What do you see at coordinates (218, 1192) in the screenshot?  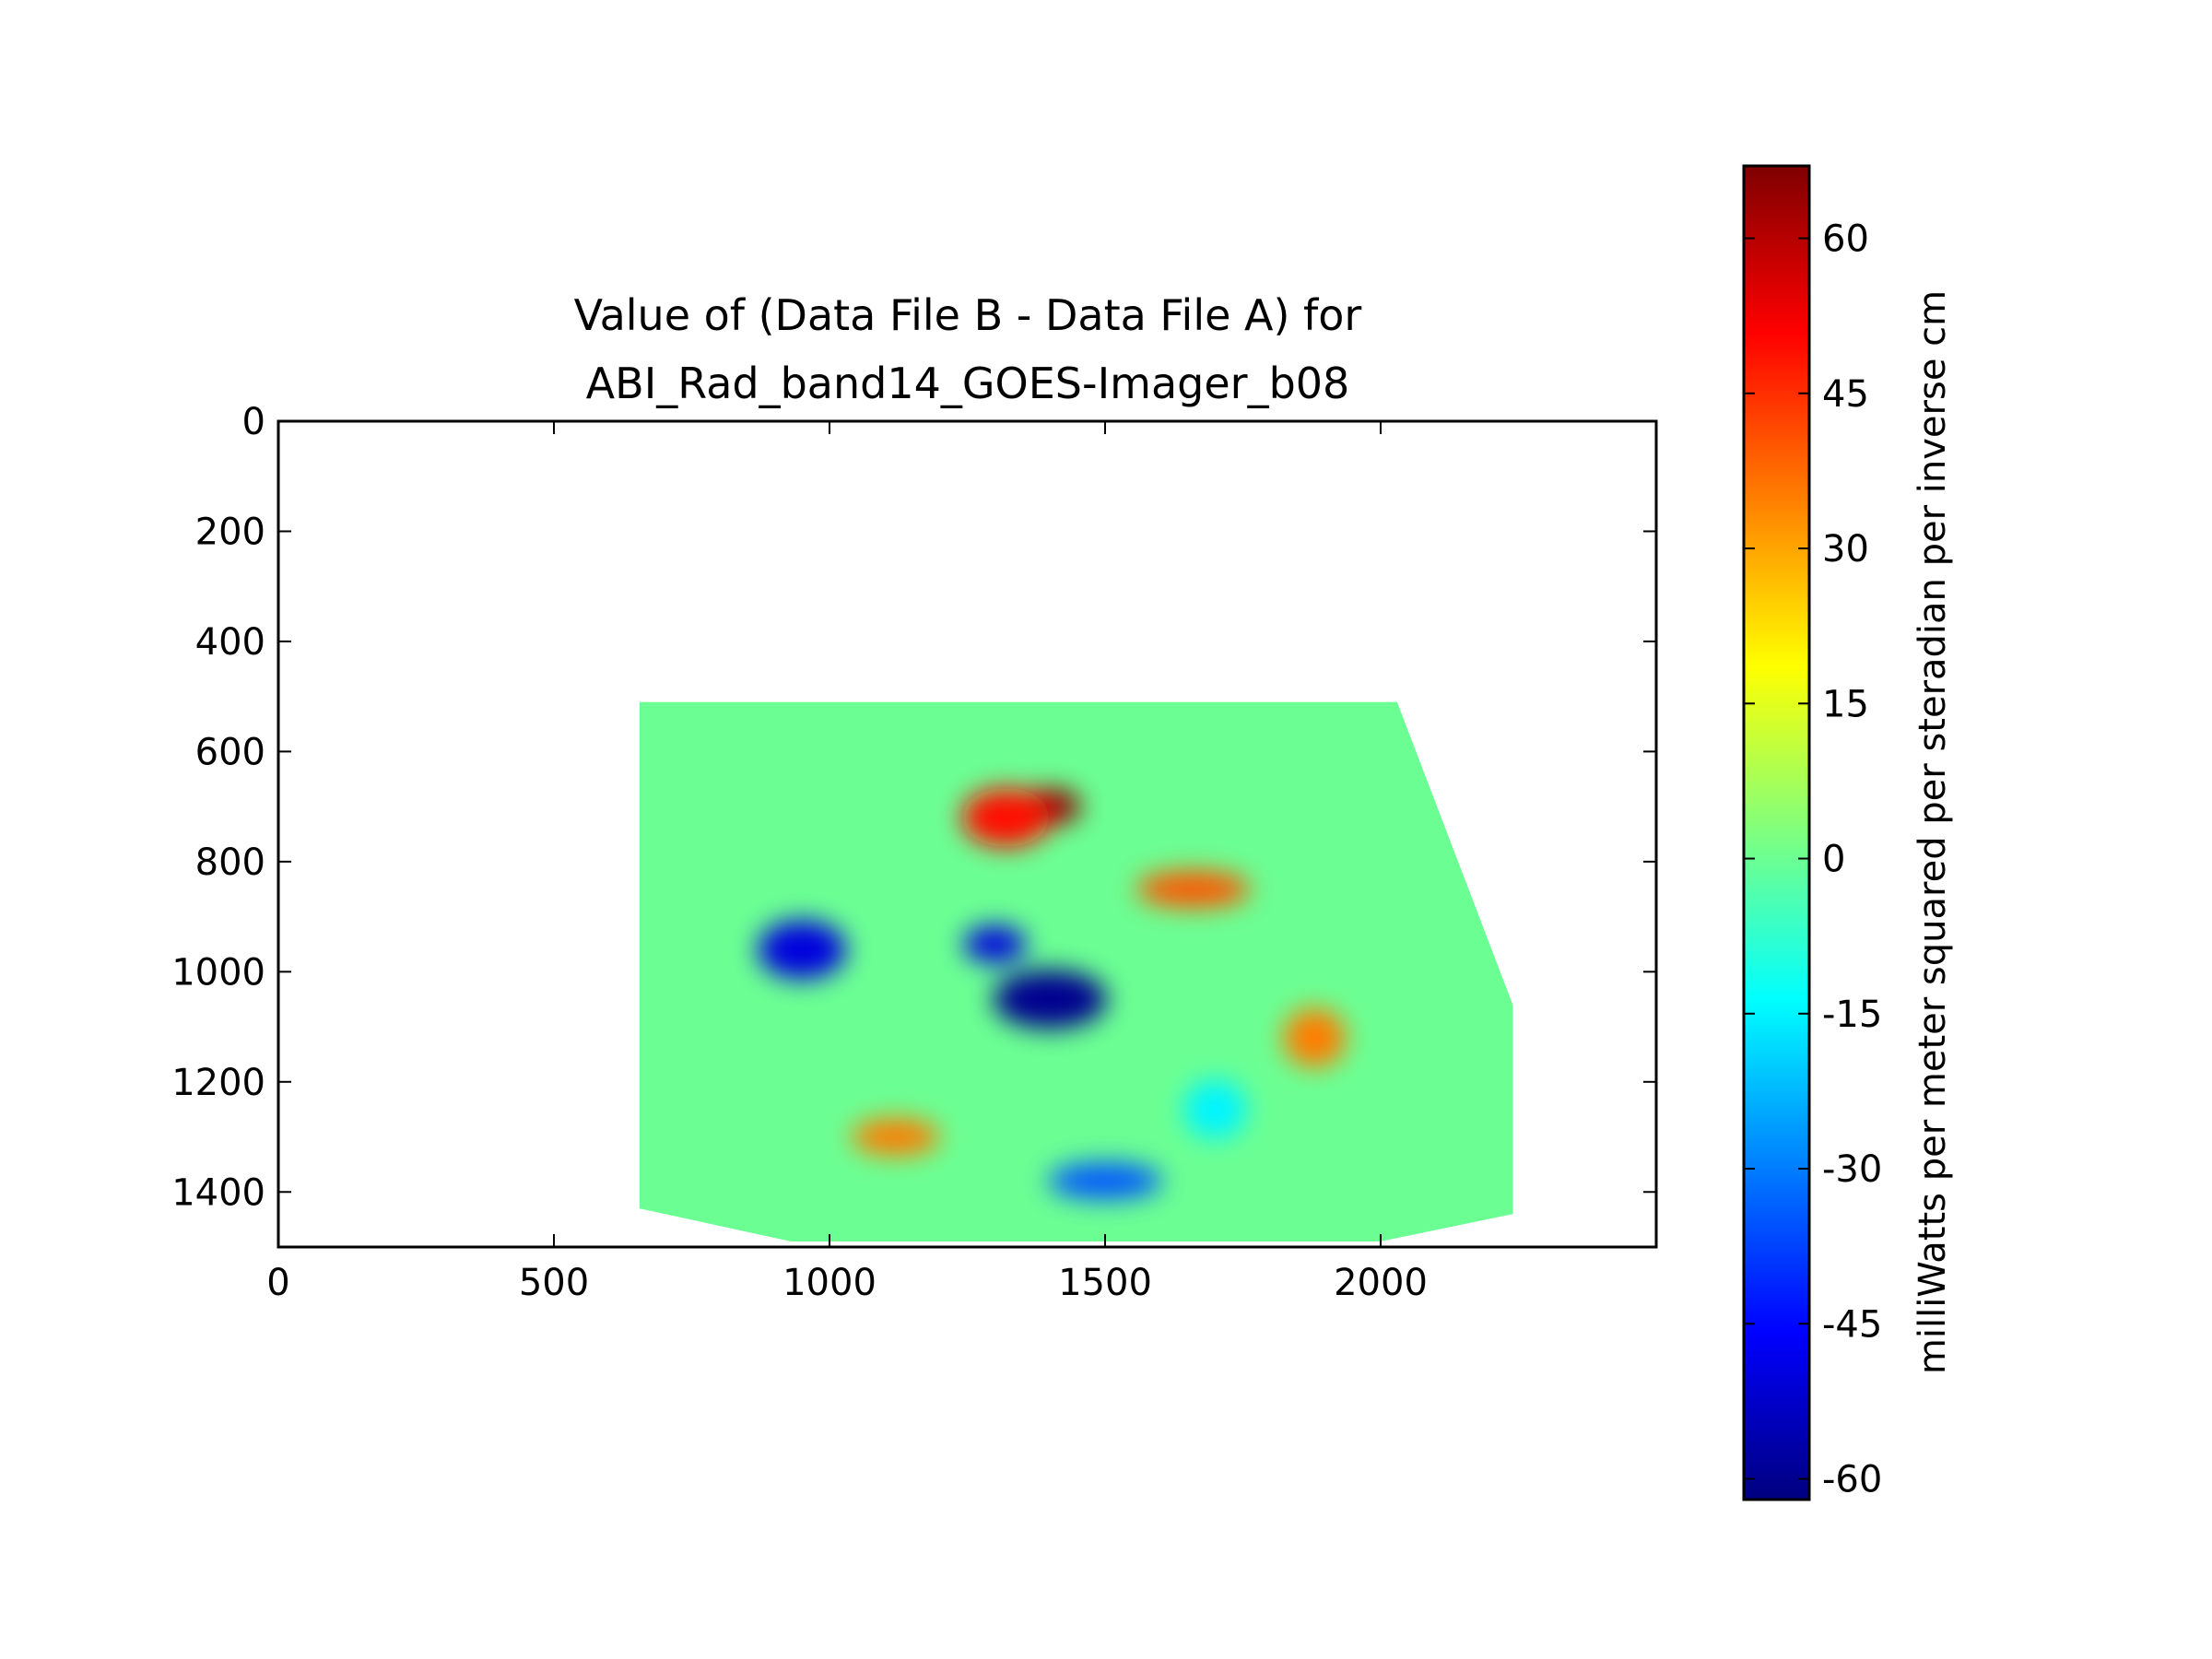 I see `y-tick-label: 1400` at bounding box center [218, 1192].